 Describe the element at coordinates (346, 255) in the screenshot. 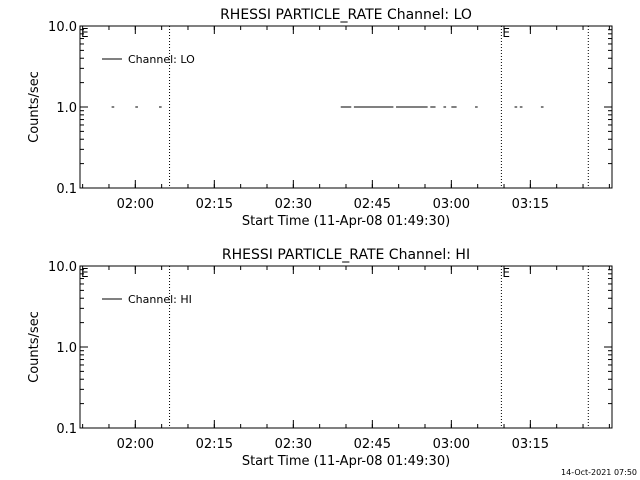

I see `chart-title: RHESSI PARTICLE_RATE Channel: HI` at that location.